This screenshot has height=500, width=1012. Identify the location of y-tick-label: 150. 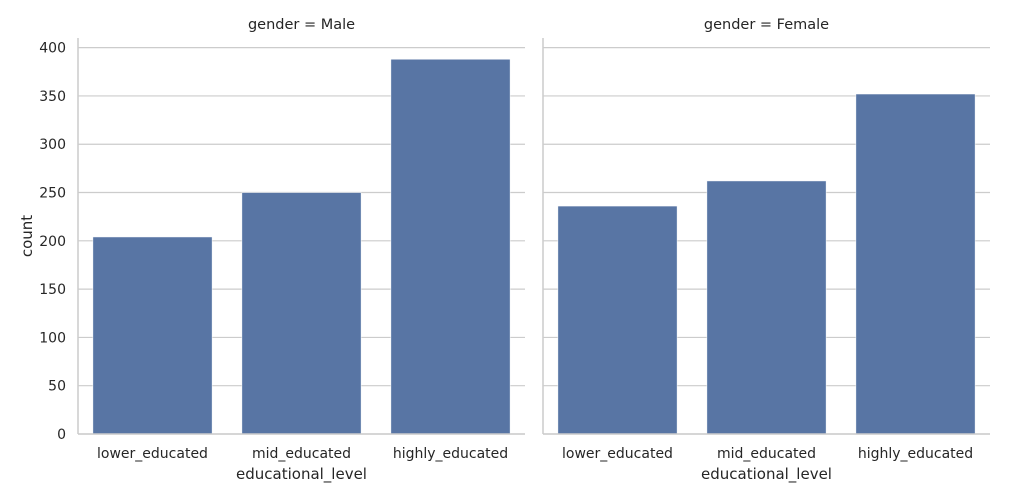
(52, 290).